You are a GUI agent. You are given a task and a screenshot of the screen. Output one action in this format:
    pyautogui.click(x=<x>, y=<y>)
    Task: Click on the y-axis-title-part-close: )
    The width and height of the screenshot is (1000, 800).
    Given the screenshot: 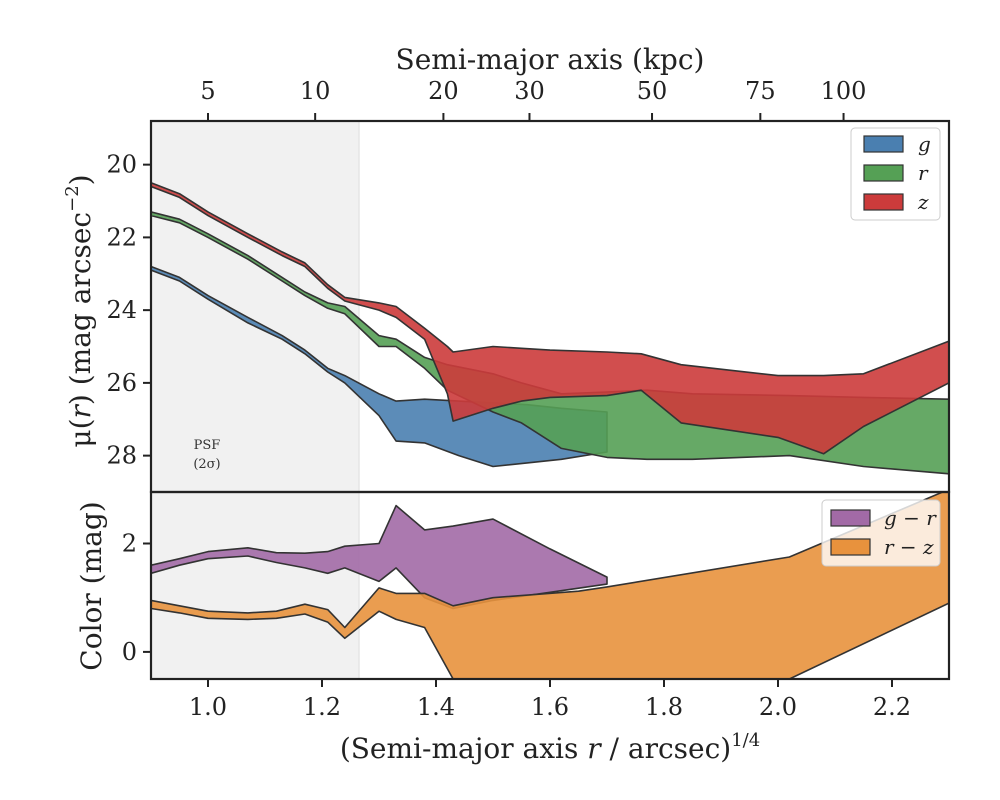 What is the action you would take?
    pyautogui.click(x=80, y=179)
    